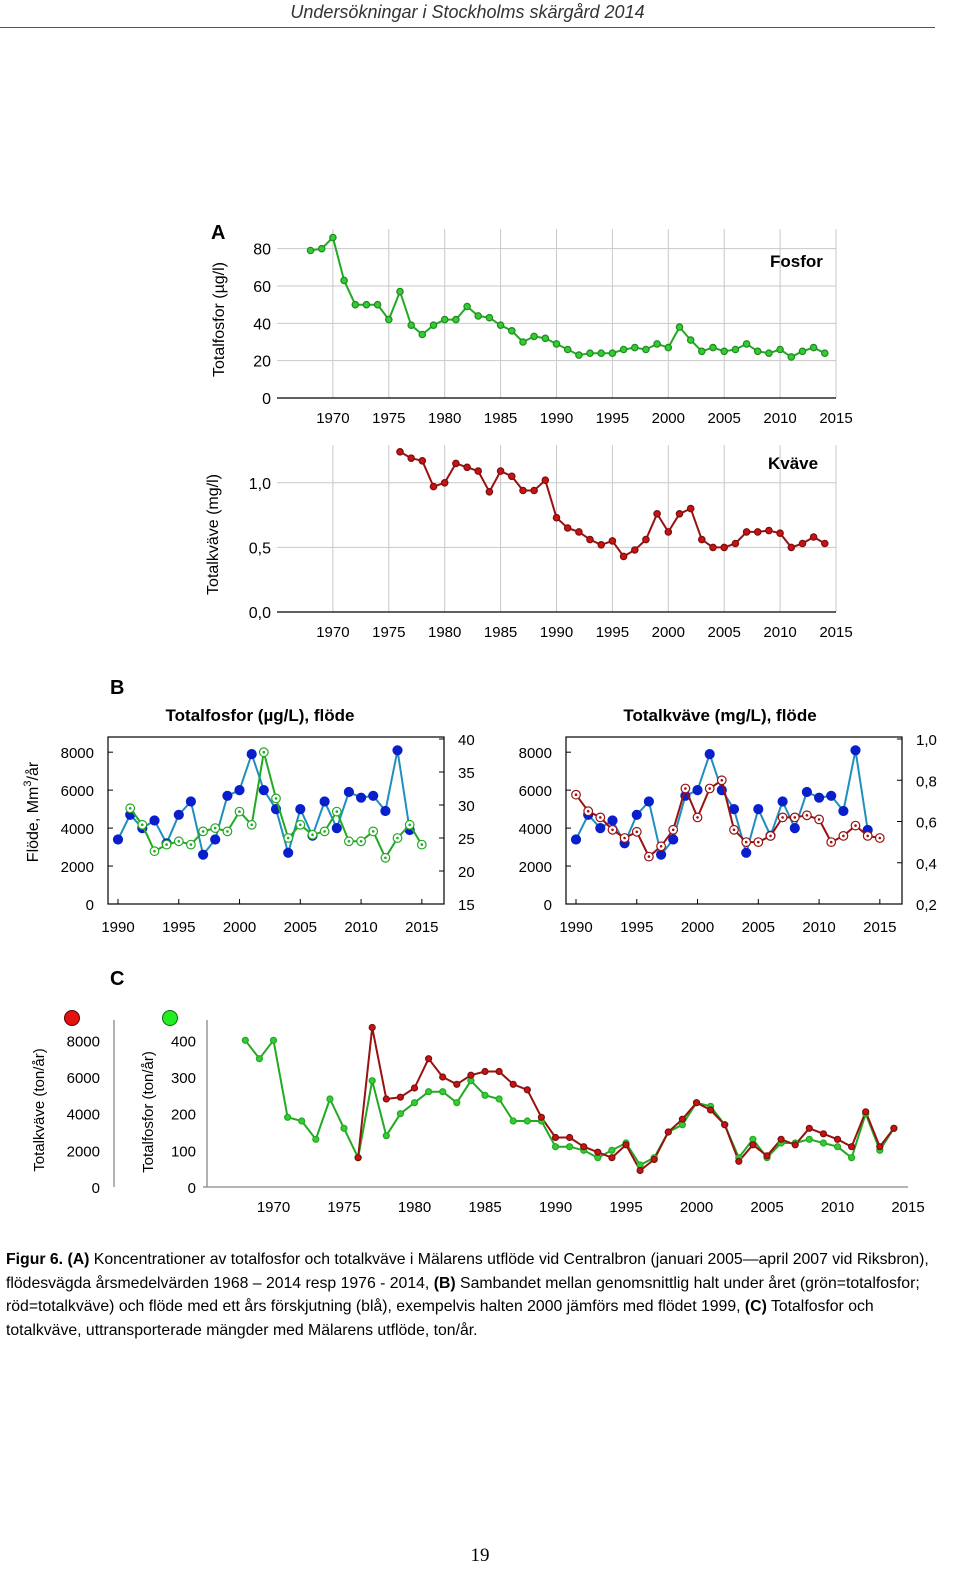  I want to click on x-tick-label: 2000, so click(668, 418).